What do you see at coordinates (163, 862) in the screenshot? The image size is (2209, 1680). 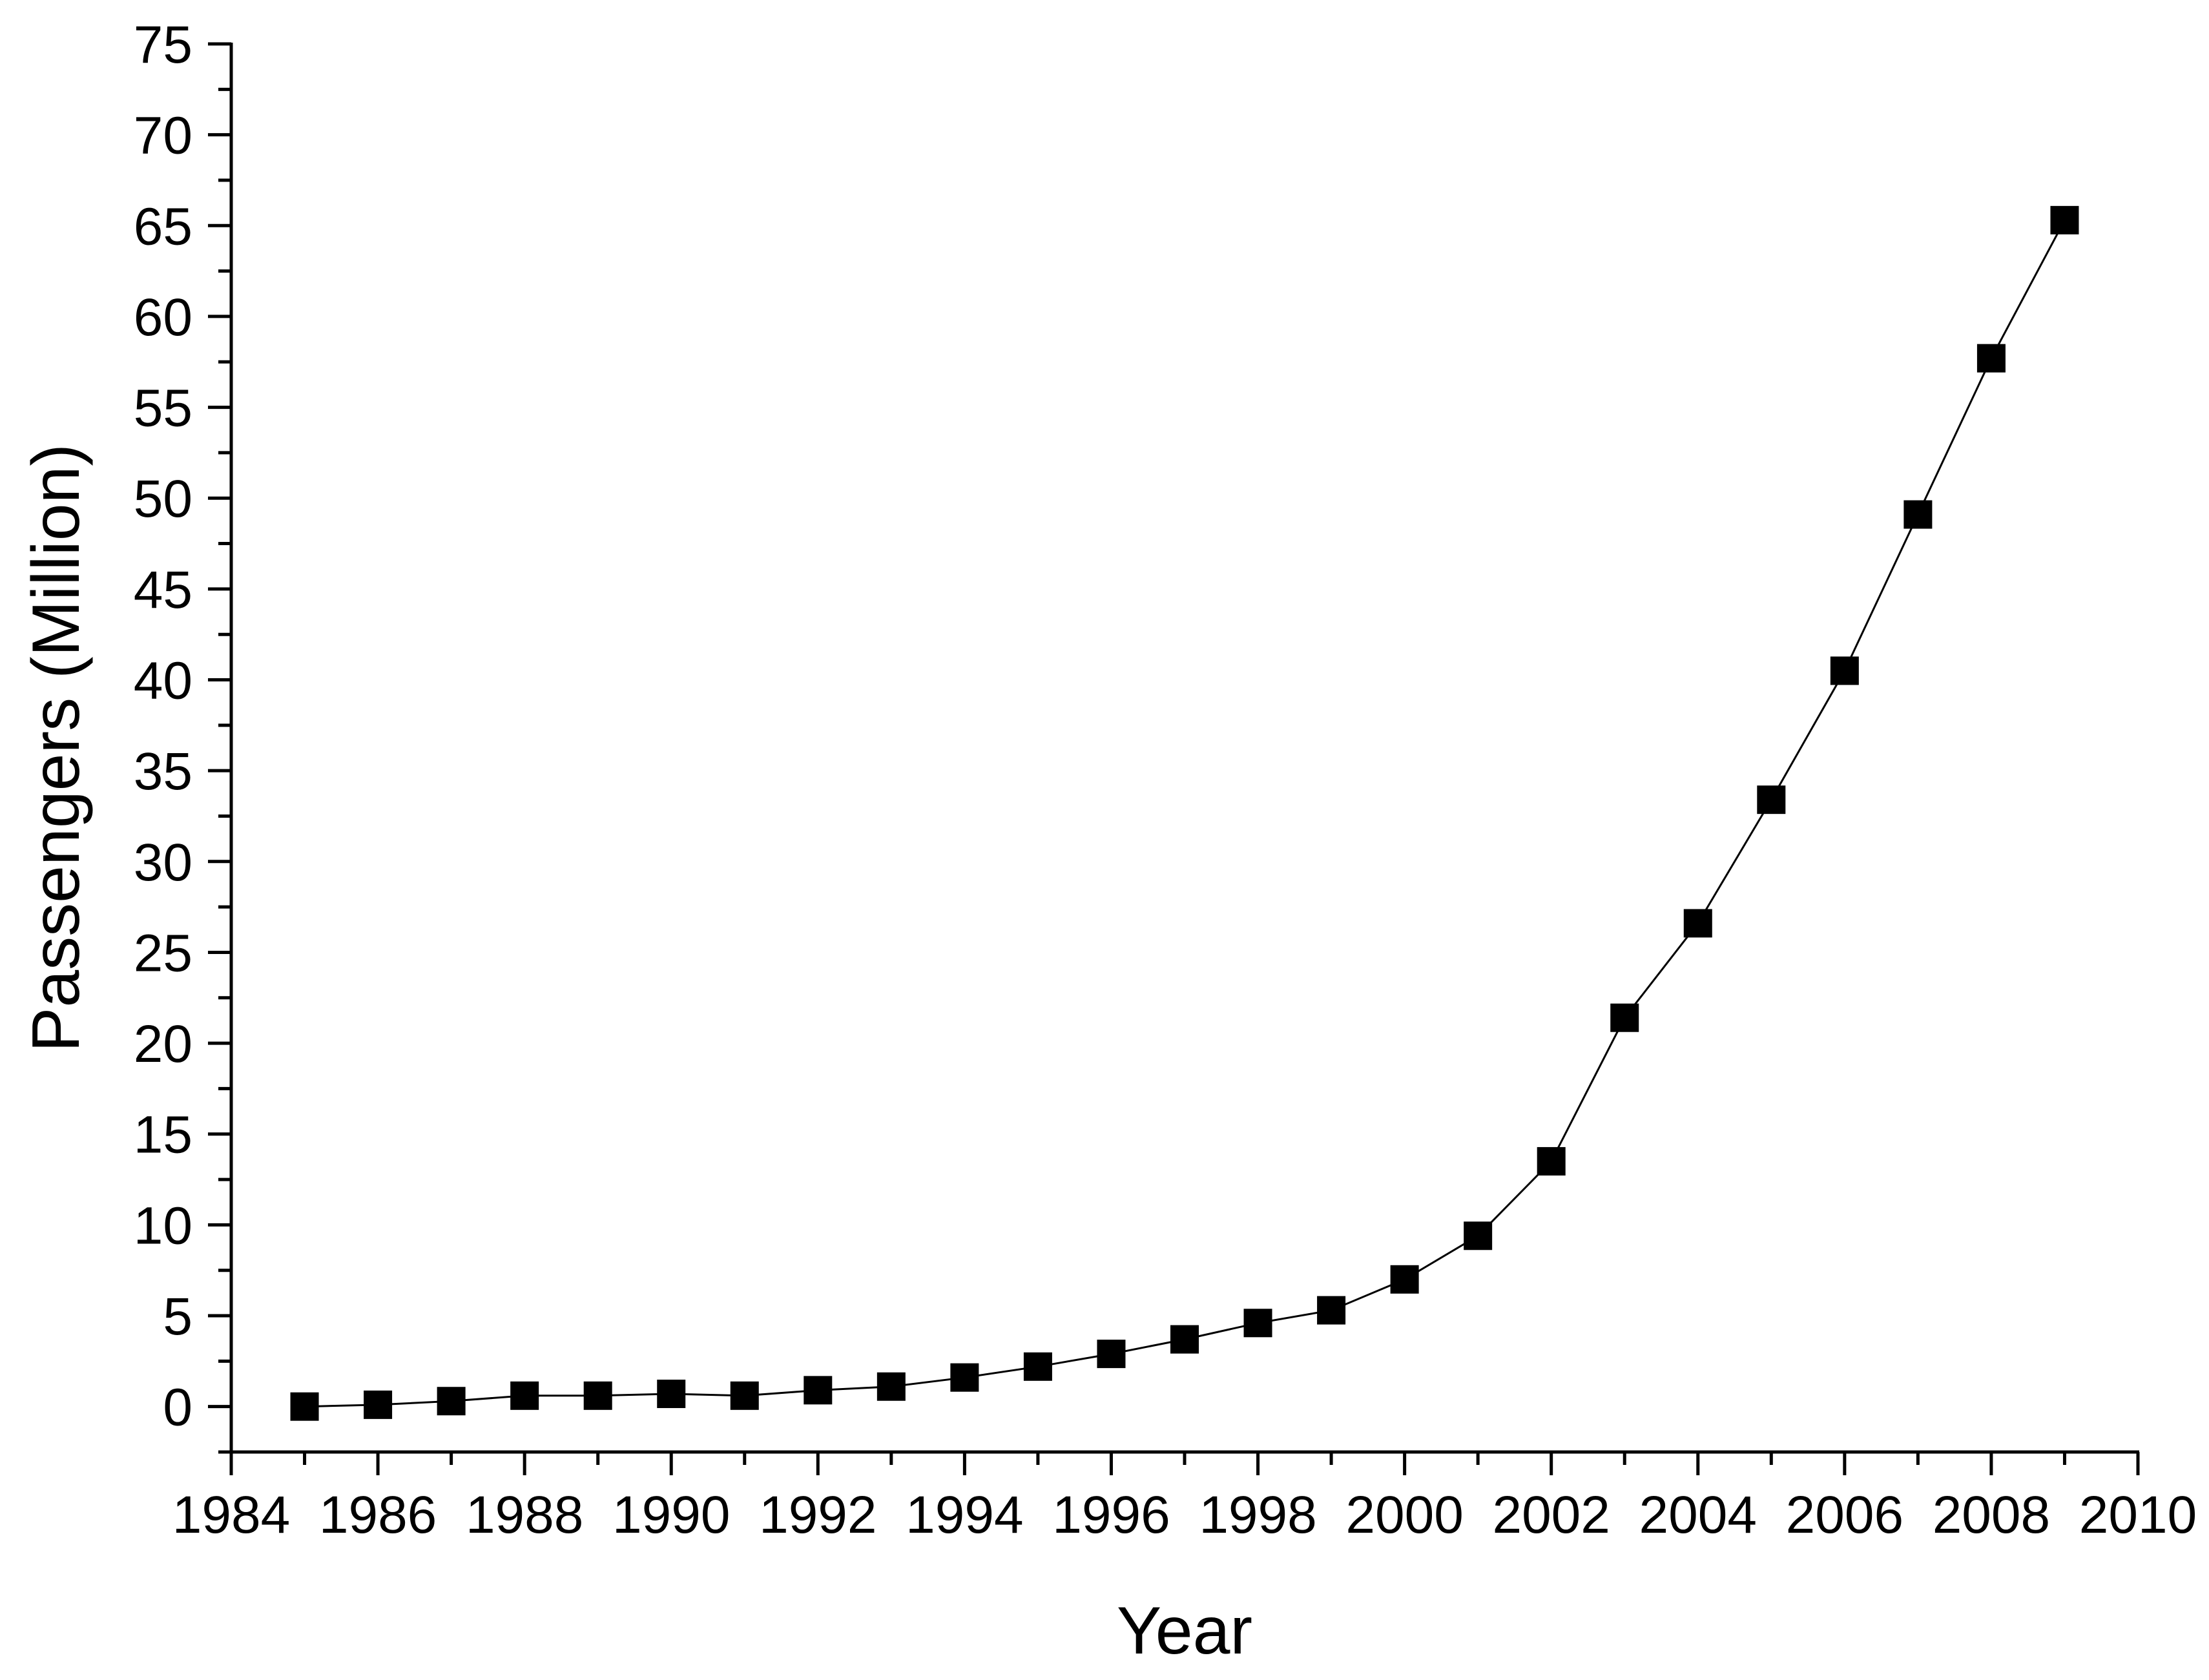 I see `y-tick-label: 30` at bounding box center [163, 862].